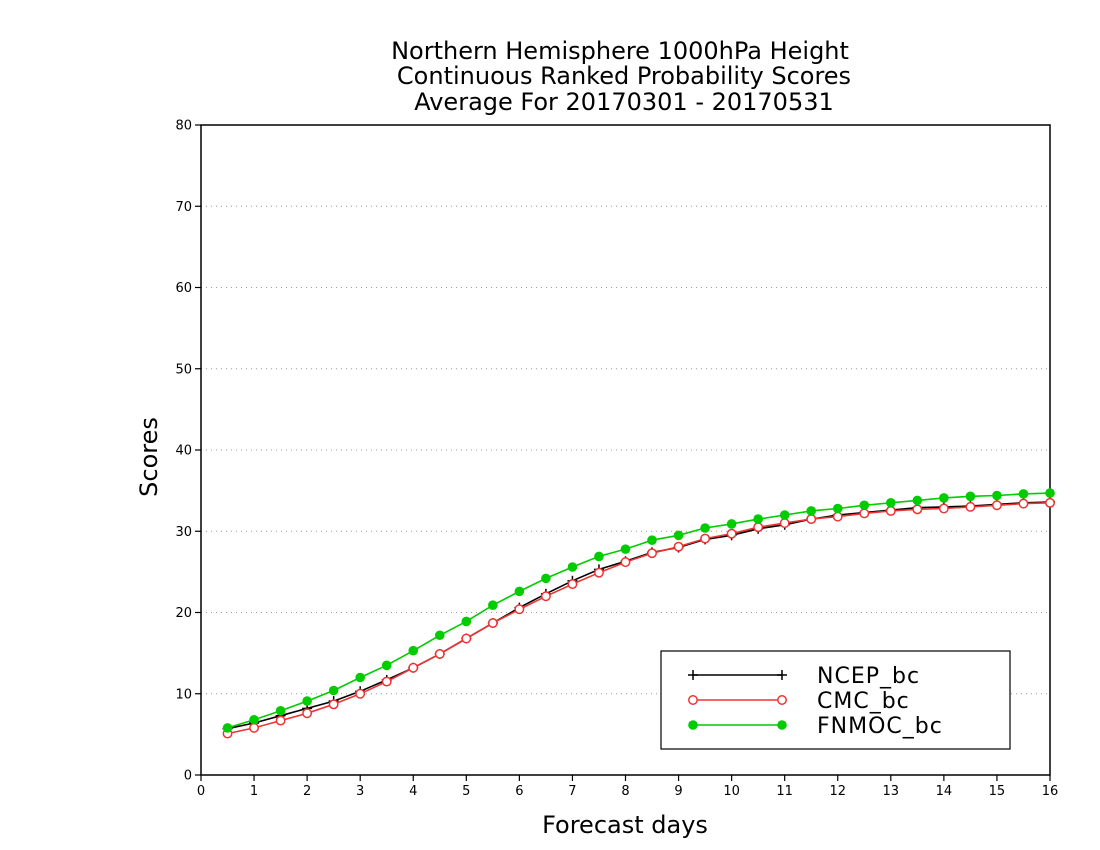 The height and width of the screenshot is (850, 1100). What do you see at coordinates (944, 791) in the screenshot?
I see `x-tick-label: 14` at bounding box center [944, 791].